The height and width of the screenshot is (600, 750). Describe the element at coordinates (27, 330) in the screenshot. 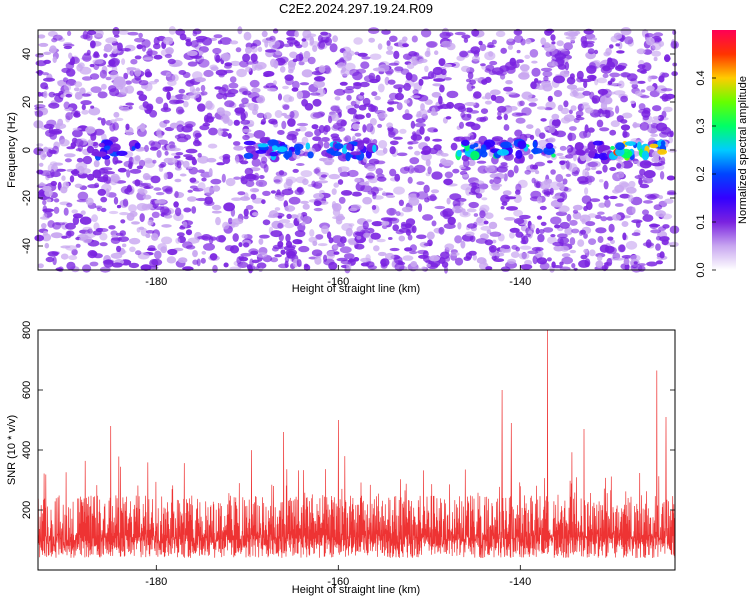

I see `y-tick-label: 800` at that location.